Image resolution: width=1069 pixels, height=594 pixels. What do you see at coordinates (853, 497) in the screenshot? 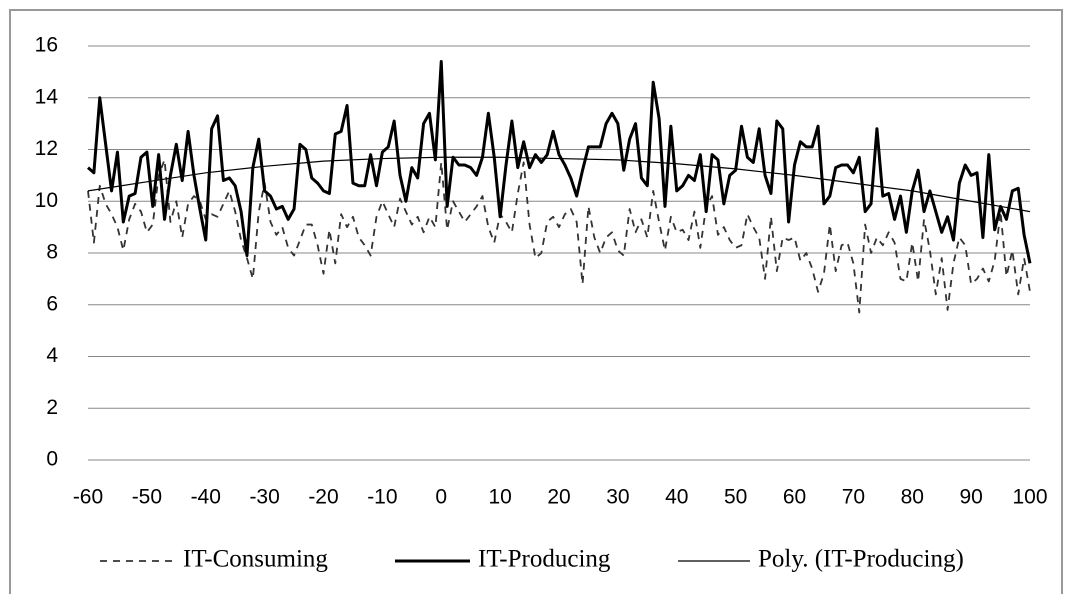
I see `x-tick-label: 70` at bounding box center [853, 497].